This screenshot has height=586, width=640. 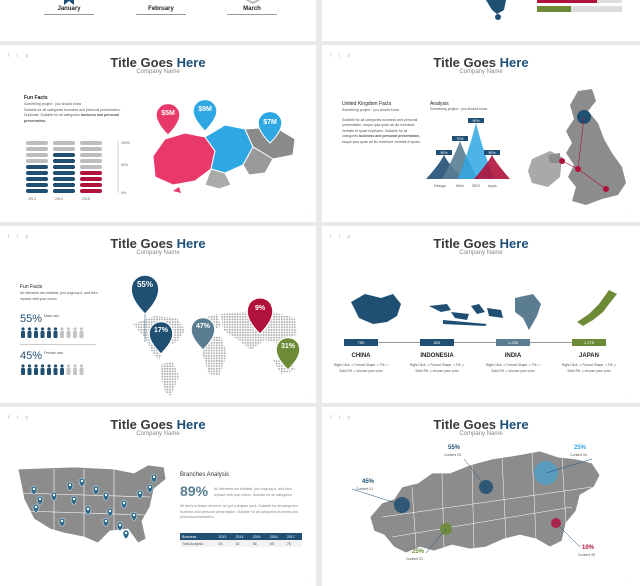 What do you see at coordinates (254, 543) in the screenshot?
I see `table-cell: 56` at bounding box center [254, 543].